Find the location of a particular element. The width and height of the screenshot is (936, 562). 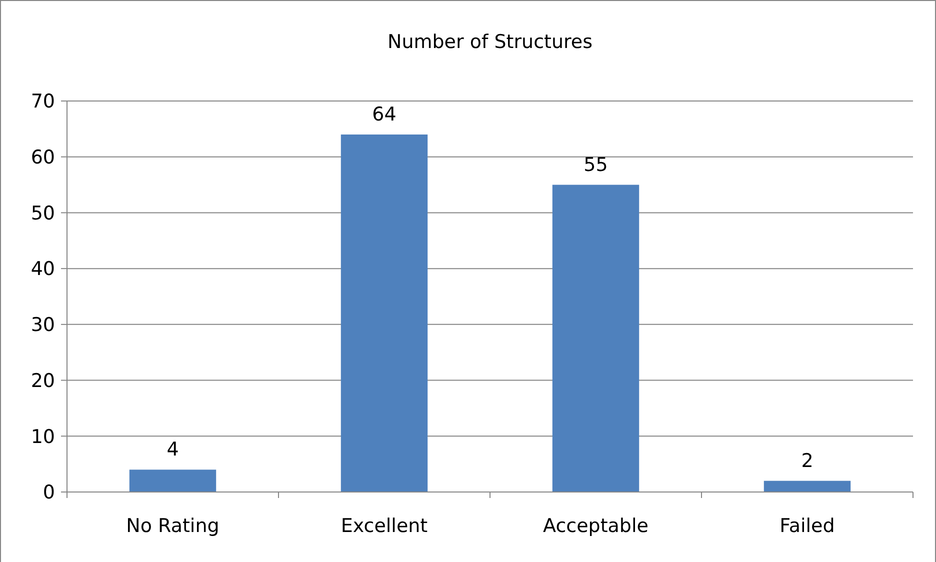

data-label: 4 is located at coordinates (172, 449).